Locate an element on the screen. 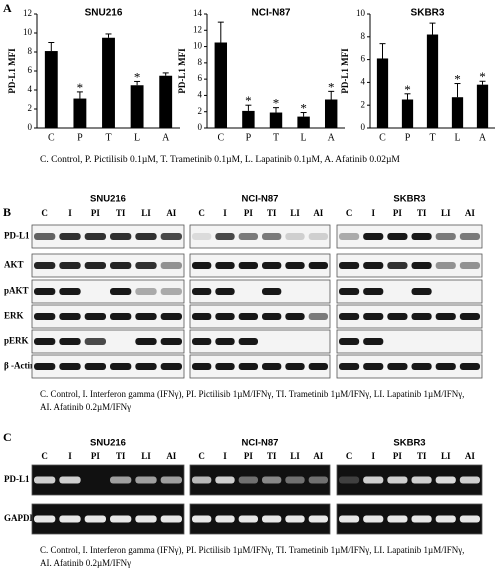 The image size is (500, 571). gel is located at coordinates (108, 480).